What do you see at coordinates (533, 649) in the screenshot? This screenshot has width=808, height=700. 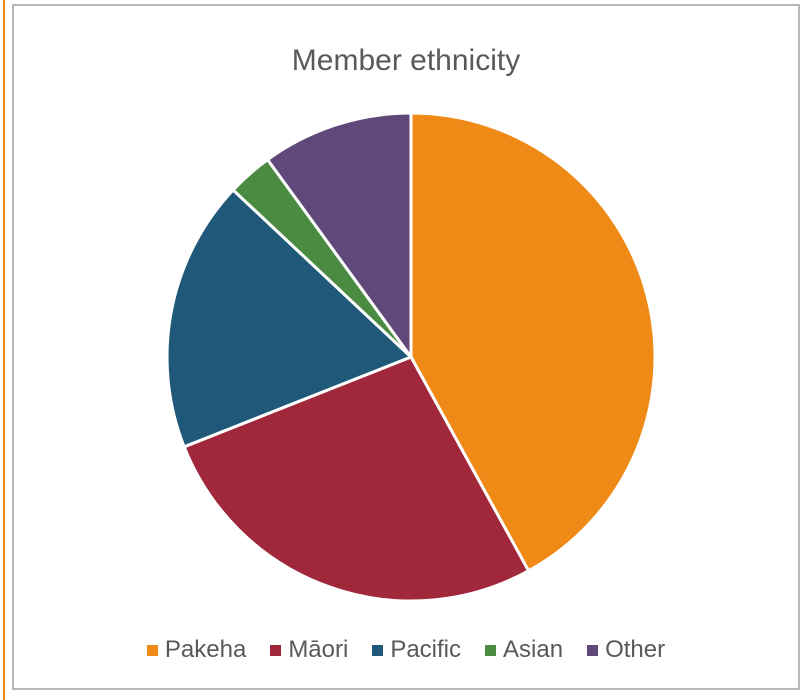 I see `legend-label: Asian` at bounding box center [533, 649].